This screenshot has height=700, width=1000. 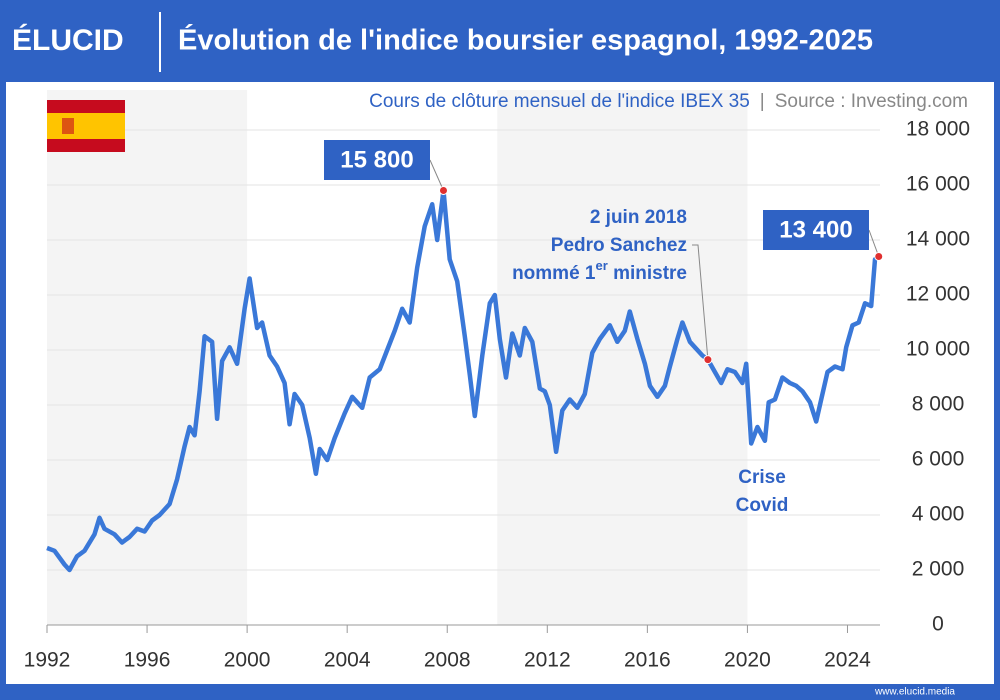 I want to click on annotation-sup: er, so click(x=602, y=265).